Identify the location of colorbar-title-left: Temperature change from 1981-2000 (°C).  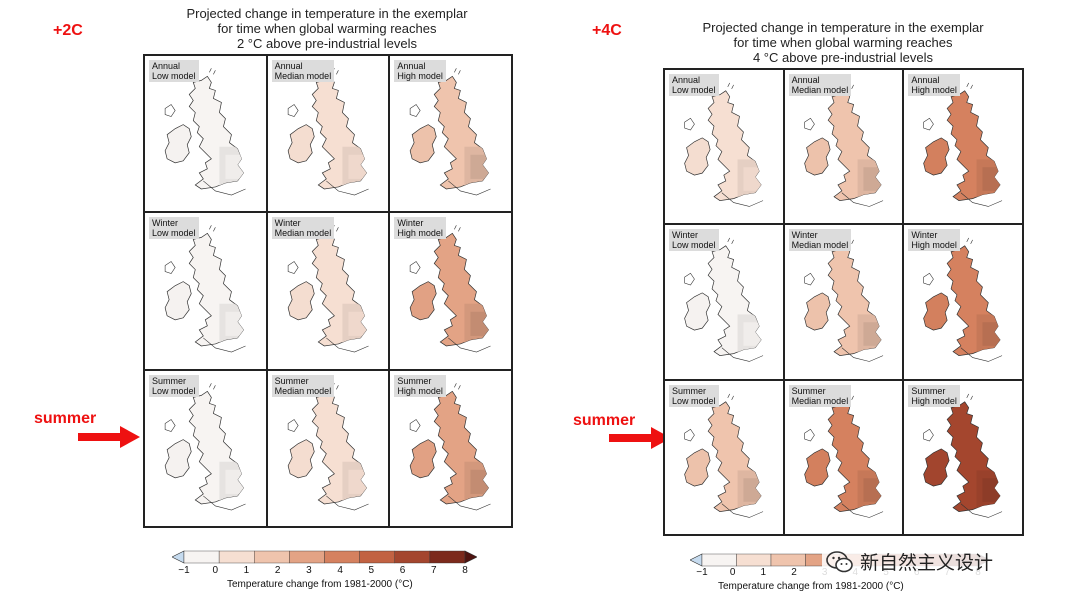
(320, 584).